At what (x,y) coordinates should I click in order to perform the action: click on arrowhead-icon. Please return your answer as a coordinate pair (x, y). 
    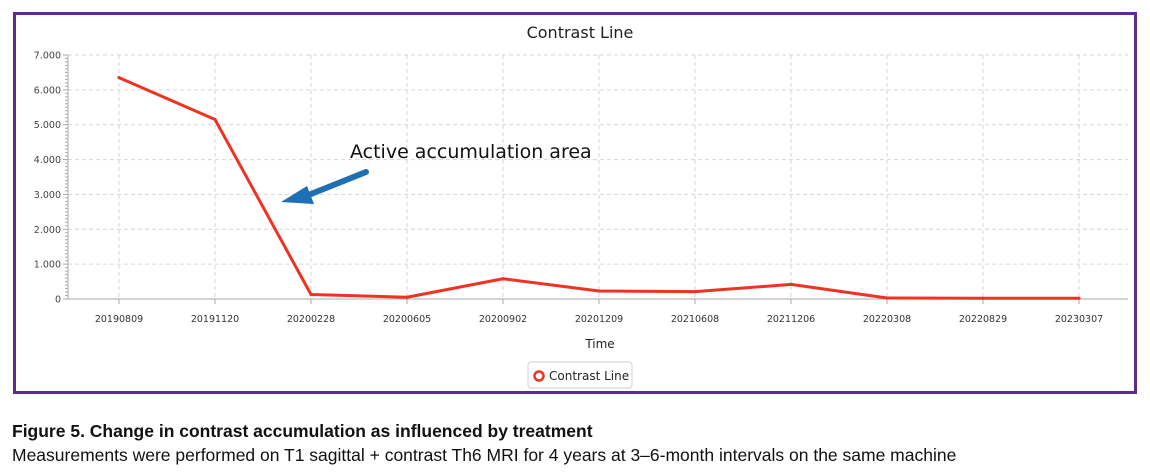
    Looking at the image, I should click on (297, 195).